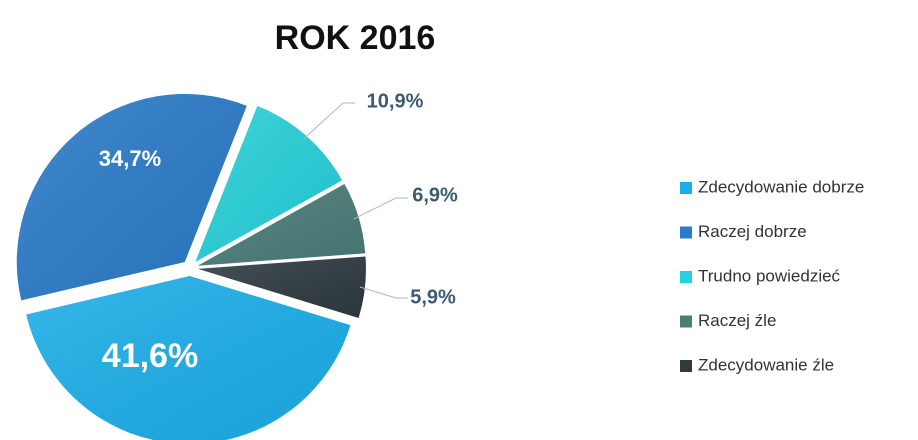 The width and height of the screenshot is (918, 440). What do you see at coordinates (435, 195) in the screenshot?
I see `data-label: 6,9%` at bounding box center [435, 195].